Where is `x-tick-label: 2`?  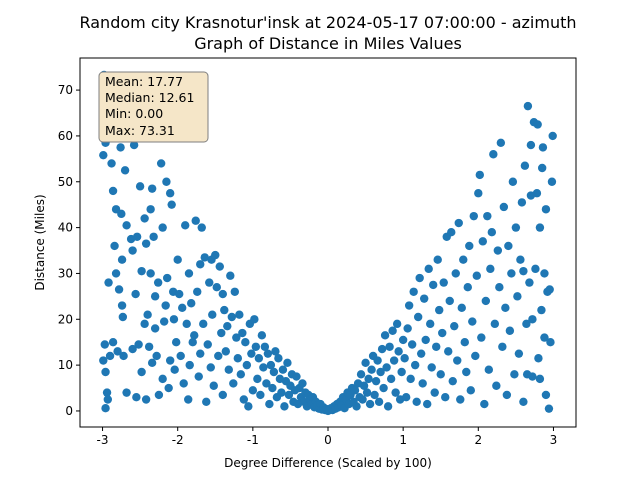
x-tick-label: 2 is located at coordinates (478, 440).